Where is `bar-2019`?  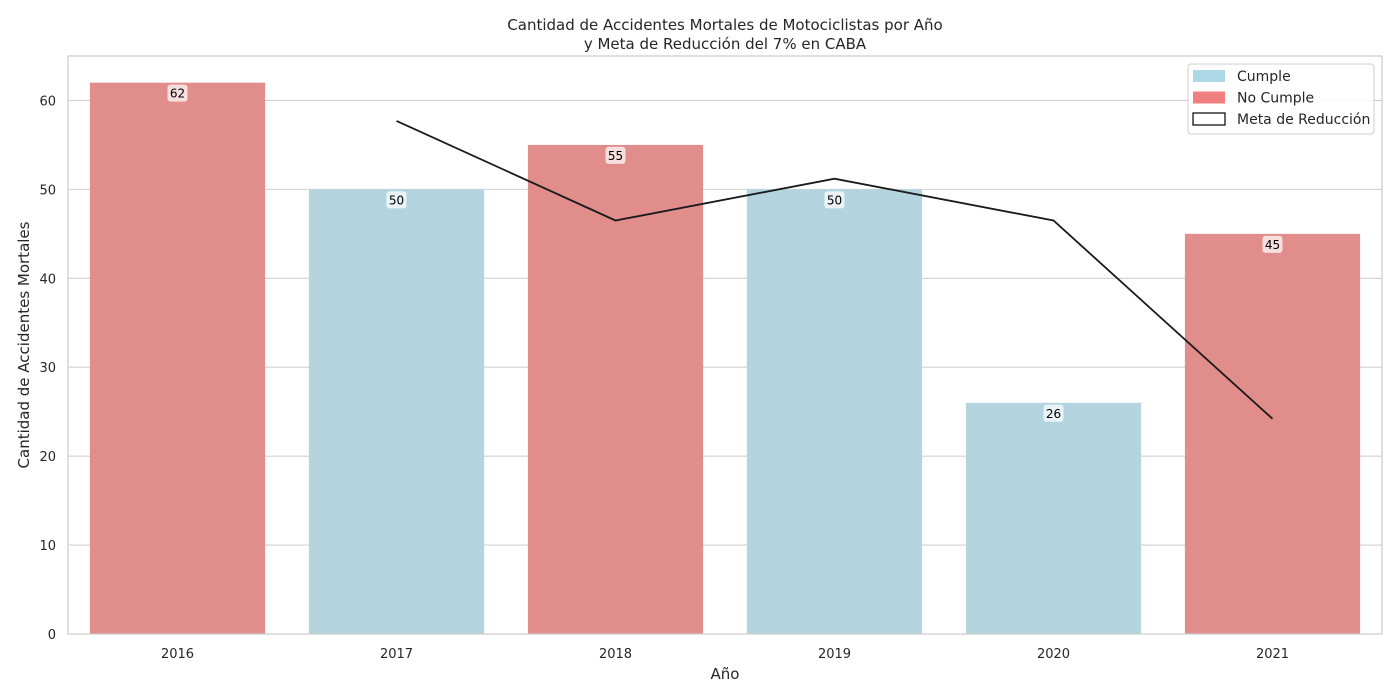
bar-2019 is located at coordinates (834, 411).